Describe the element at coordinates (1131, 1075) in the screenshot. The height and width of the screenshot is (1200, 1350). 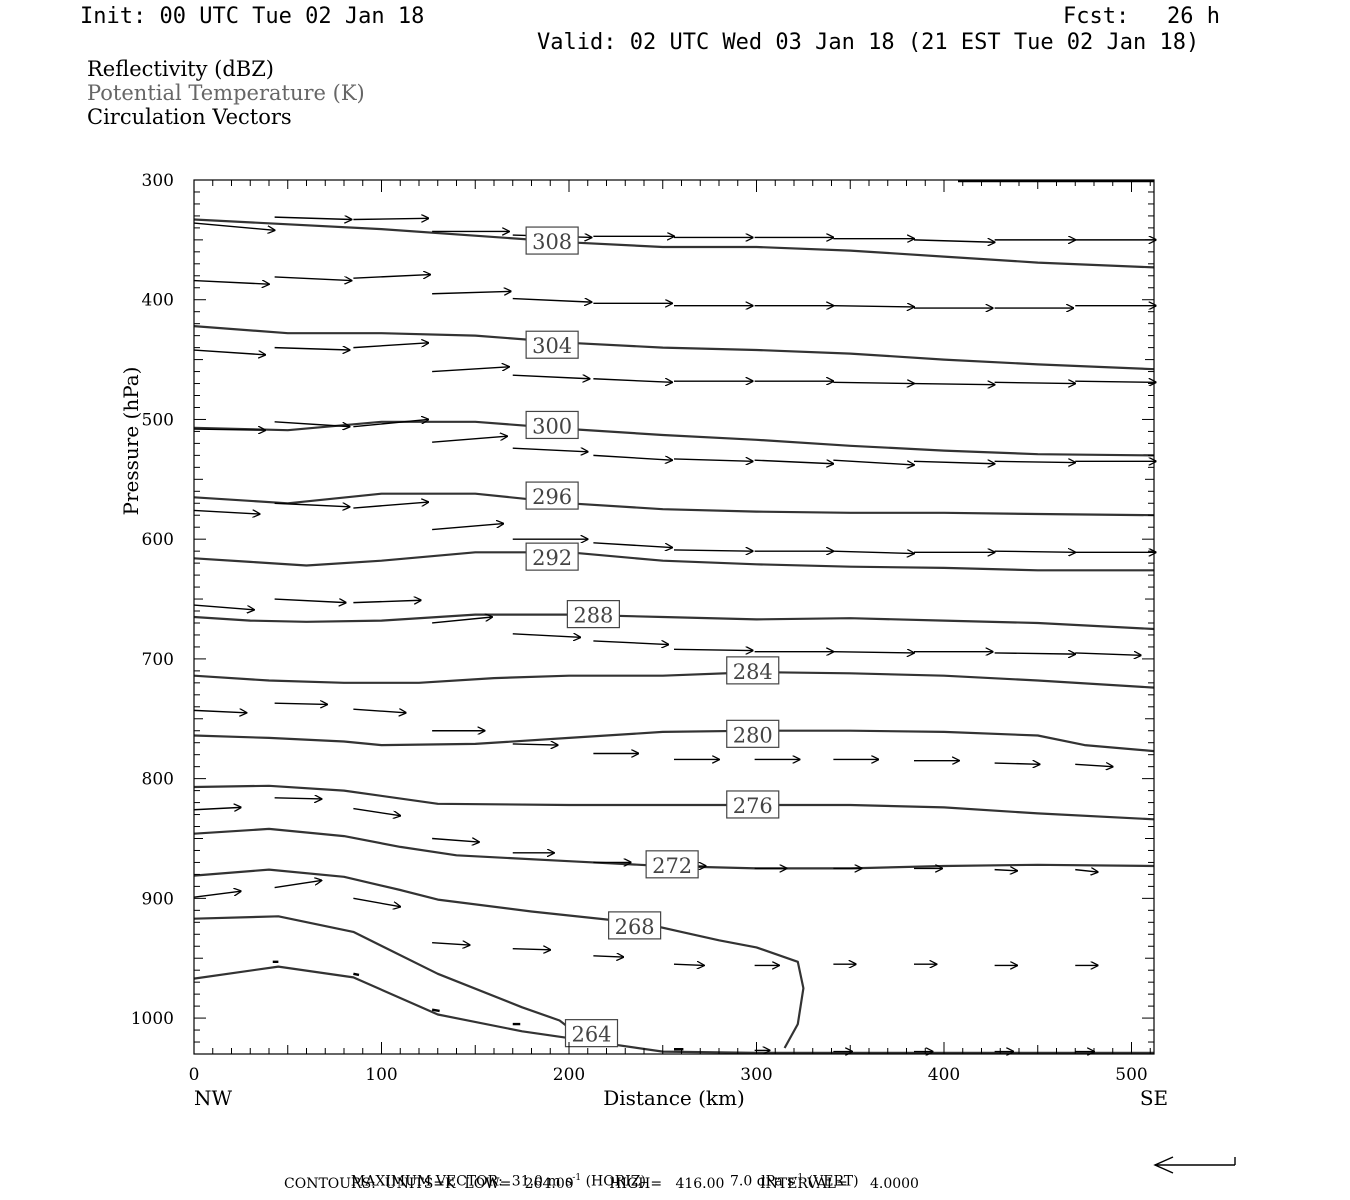
I see `x-tick-label: 500` at that location.